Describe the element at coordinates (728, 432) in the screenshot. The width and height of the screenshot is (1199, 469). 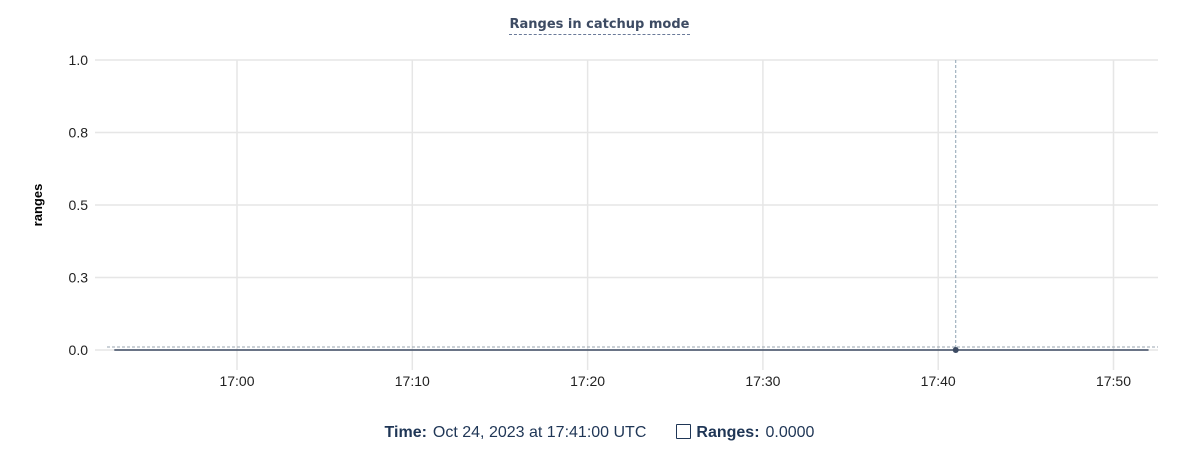
I see `legend-series-label: Ranges:` at that location.